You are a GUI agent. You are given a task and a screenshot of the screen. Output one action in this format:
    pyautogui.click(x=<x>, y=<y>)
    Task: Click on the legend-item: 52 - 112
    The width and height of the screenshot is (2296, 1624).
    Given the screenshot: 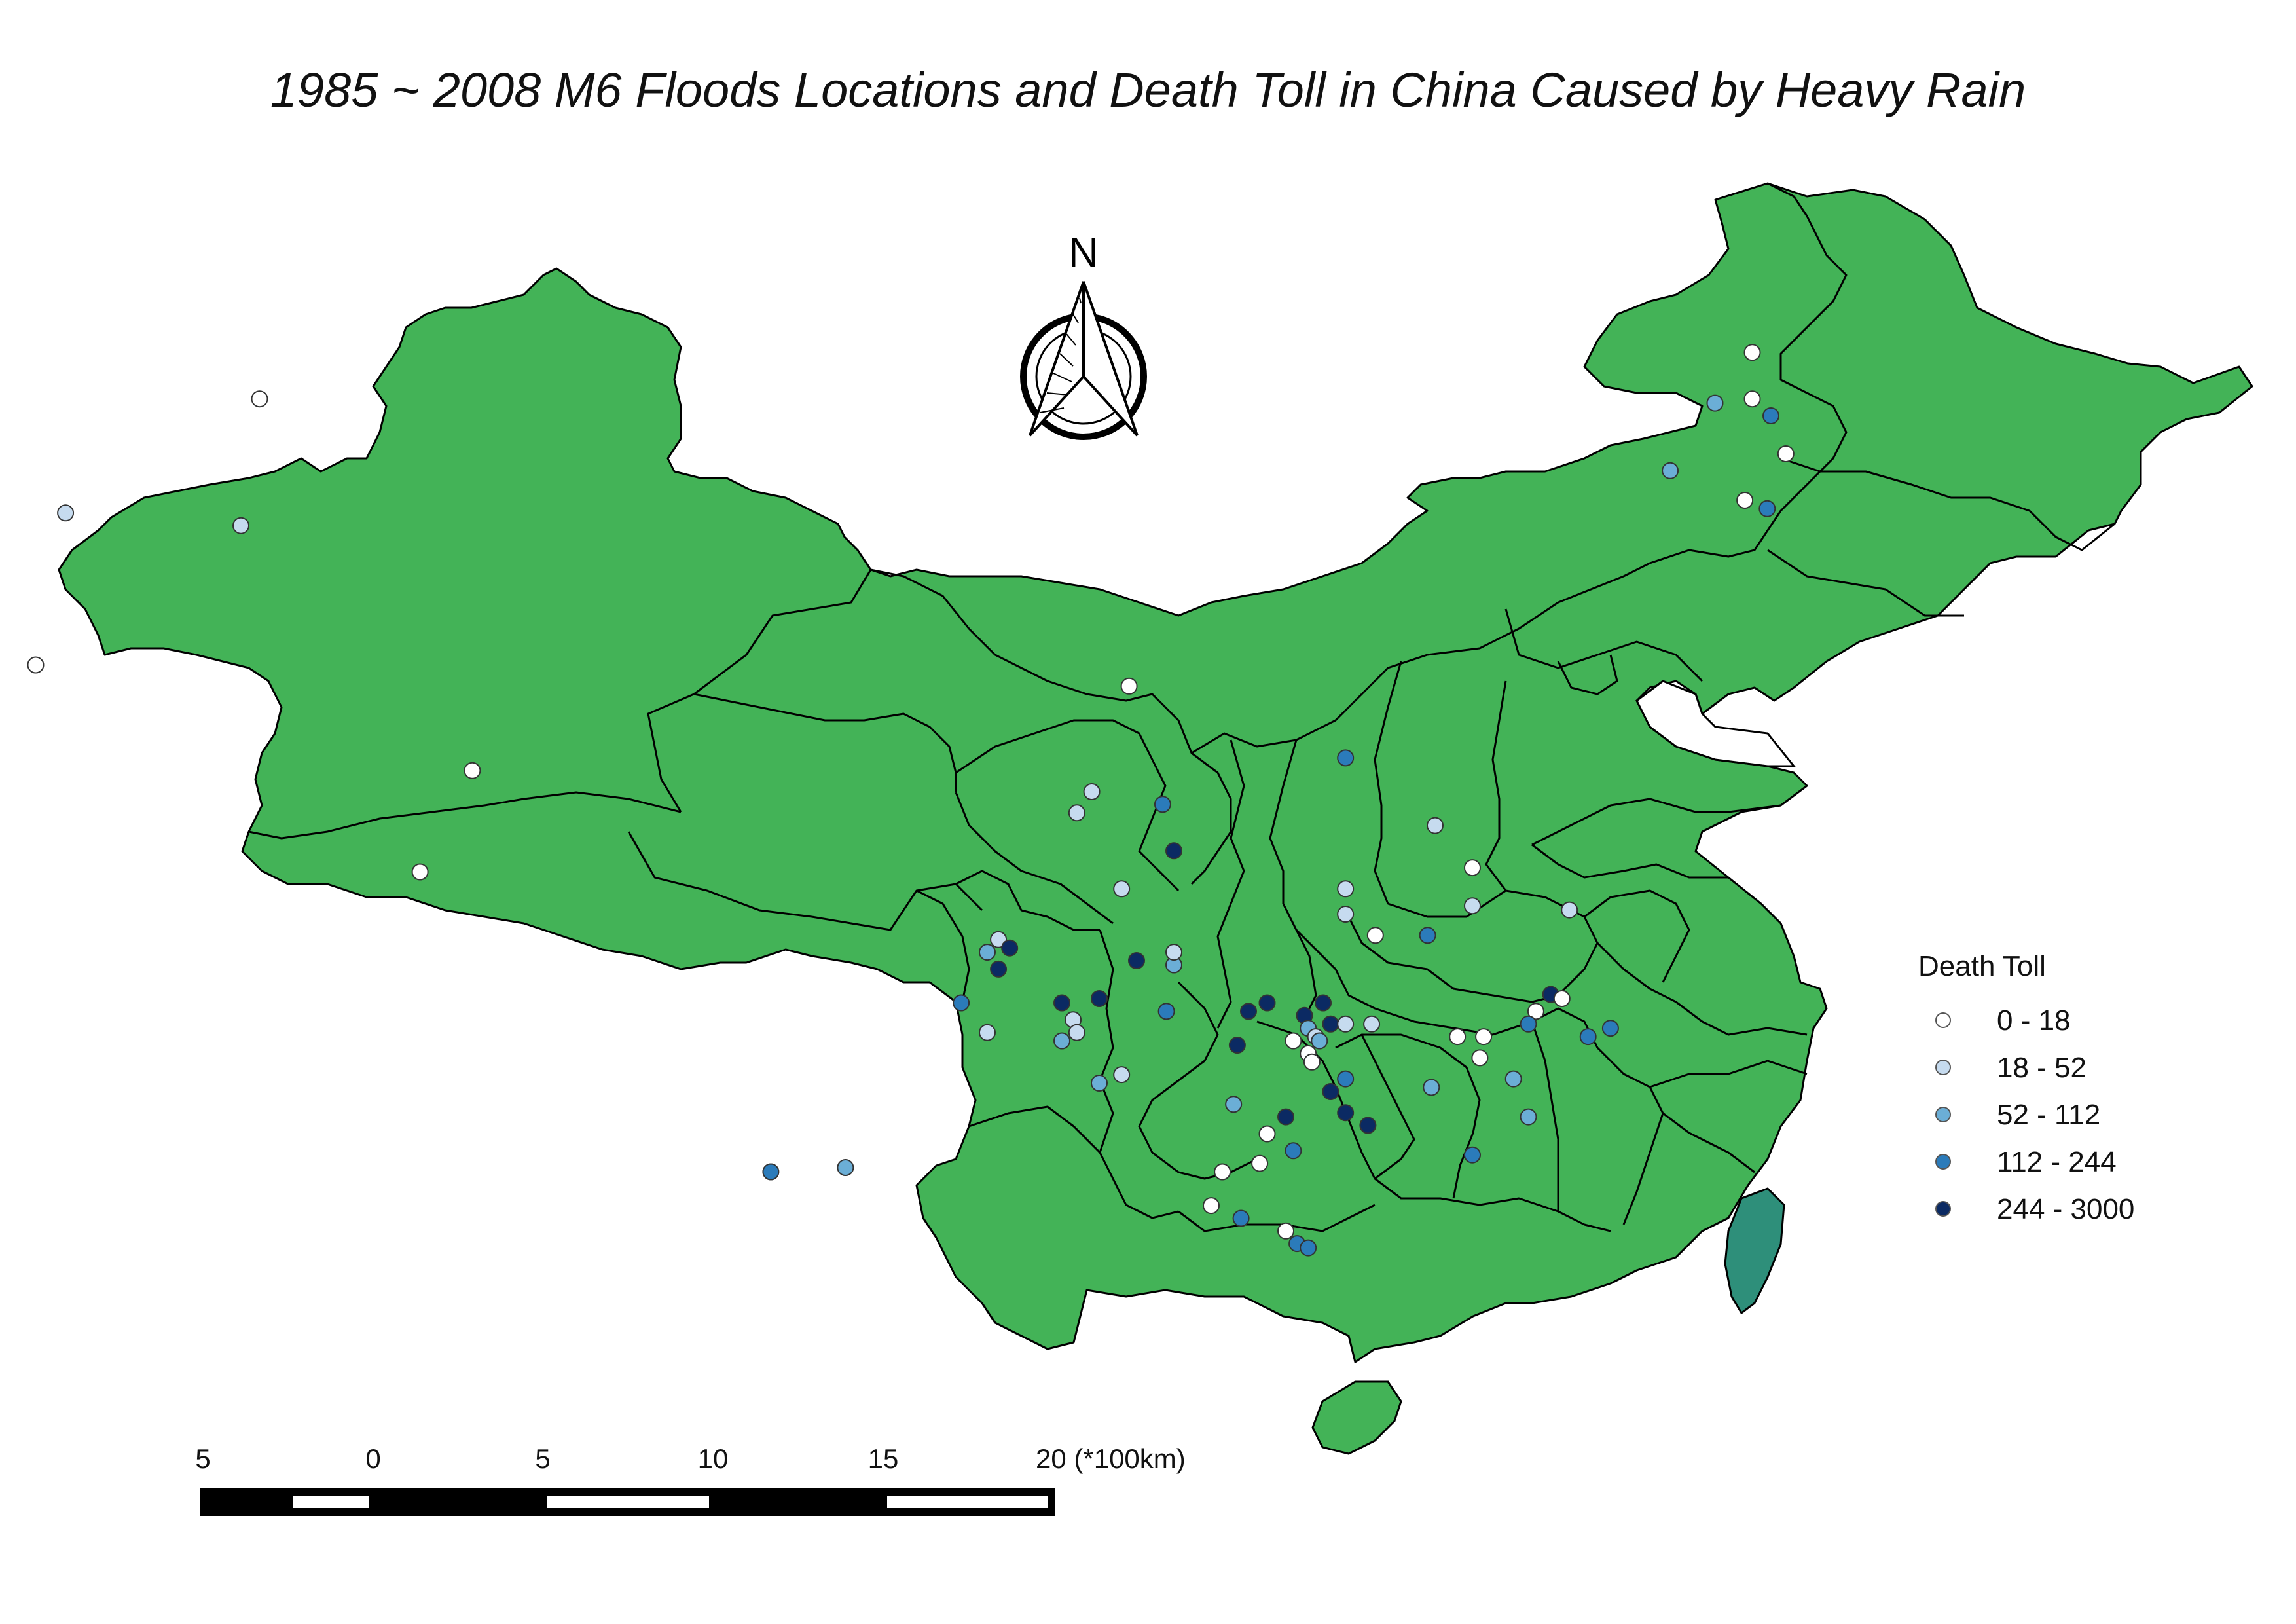 What is the action you would take?
    pyautogui.click(x=2017, y=1115)
    